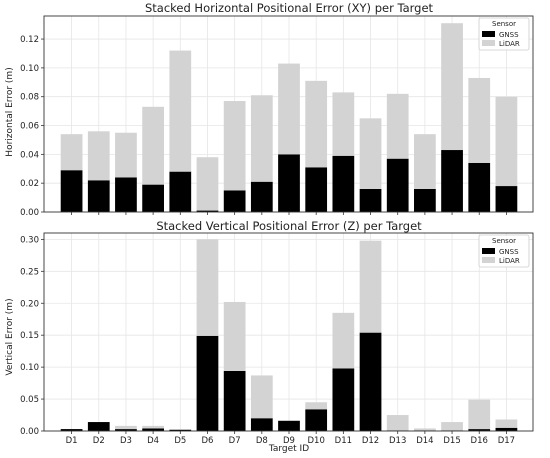 The width and height of the screenshot is (550, 458). What do you see at coordinates (506, 199) in the screenshot?
I see `bar-gnss-d17` at bounding box center [506, 199].